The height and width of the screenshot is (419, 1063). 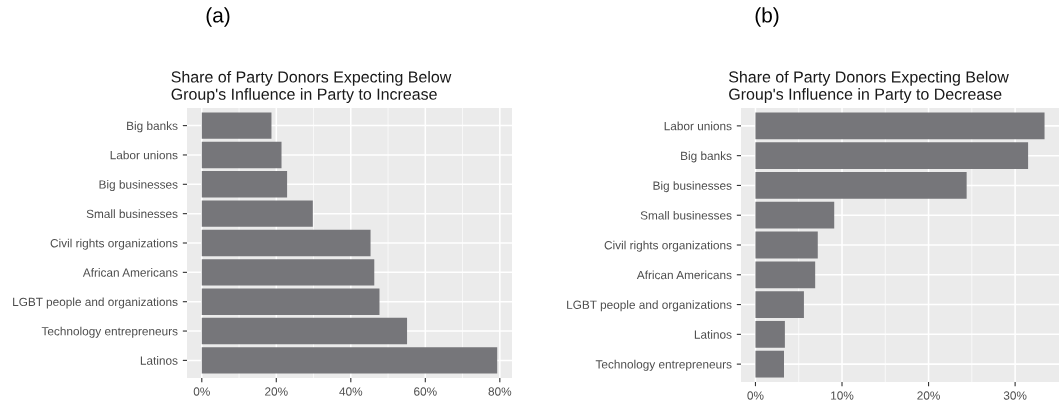 I want to click on chart-title: Share of Party Donors Expecting Below Group's Influence in Party to Increase, so click(x=311, y=86).